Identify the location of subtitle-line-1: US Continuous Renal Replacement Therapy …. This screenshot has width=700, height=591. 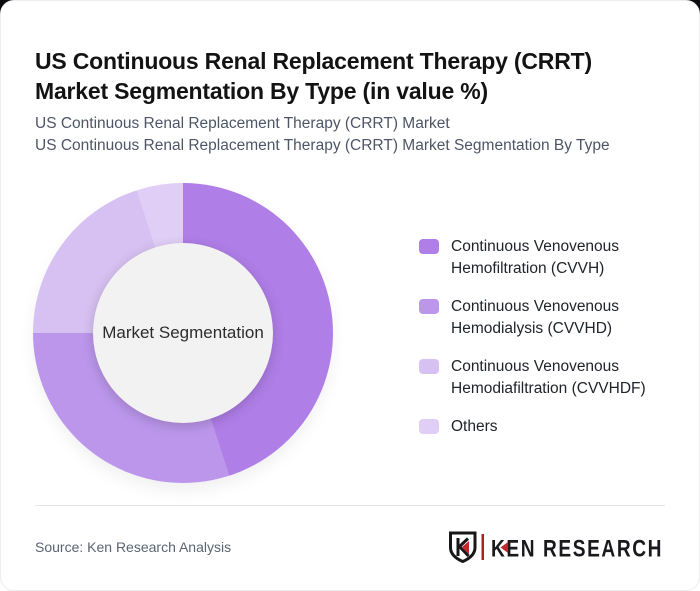
(242, 123).